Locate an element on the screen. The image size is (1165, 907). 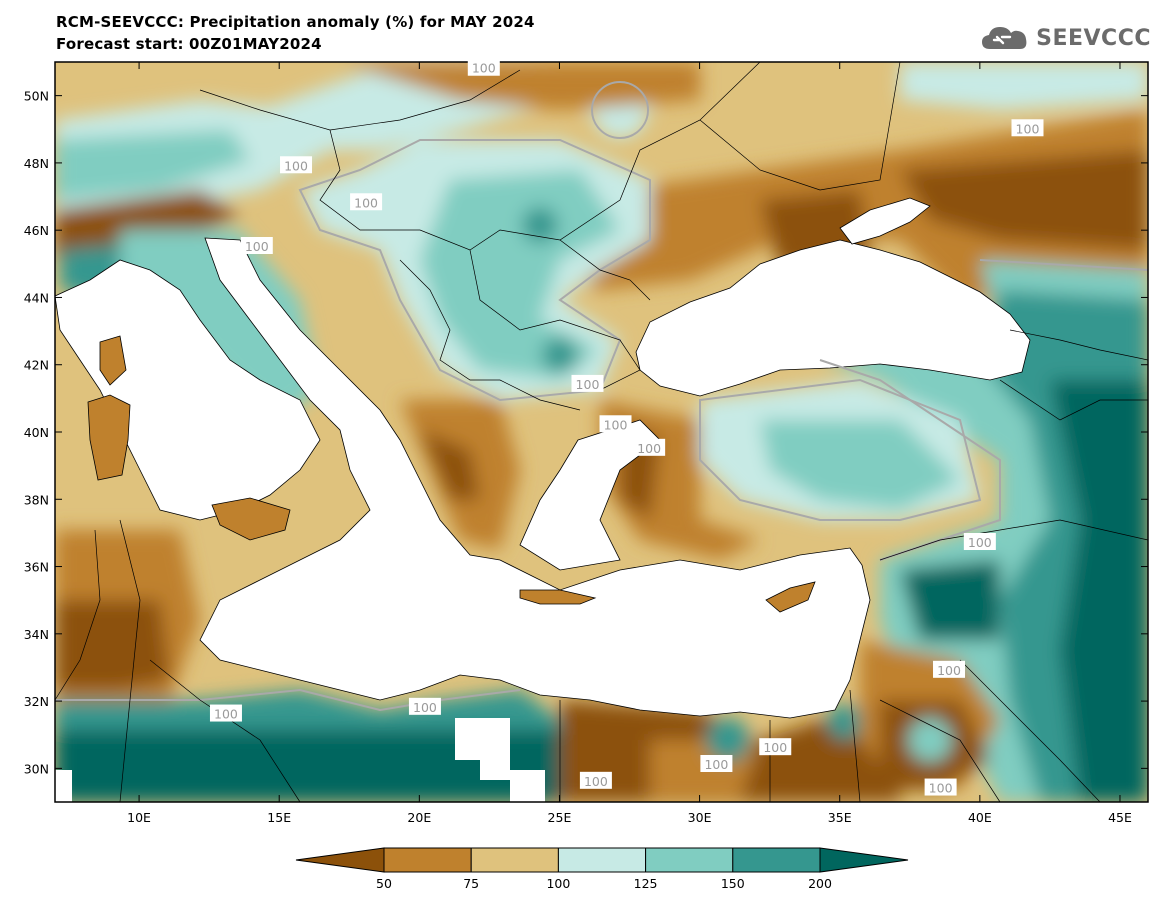
lon-tick-label: 45E is located at coordinates (1120, 817).